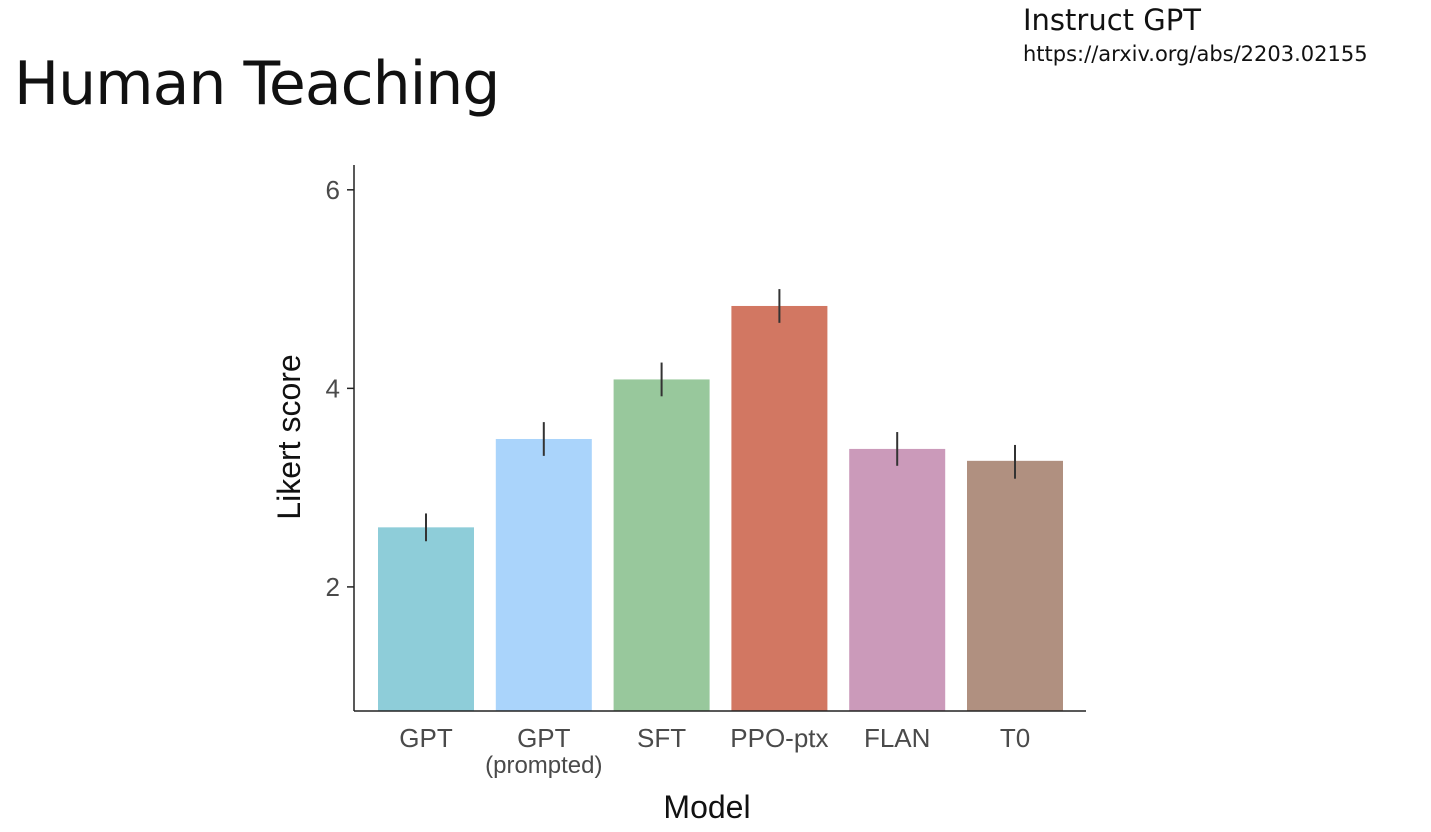  Describe the element at coordinates (289, 436) in the screenshot. I see `y-axis-title: Likert score` at that location.